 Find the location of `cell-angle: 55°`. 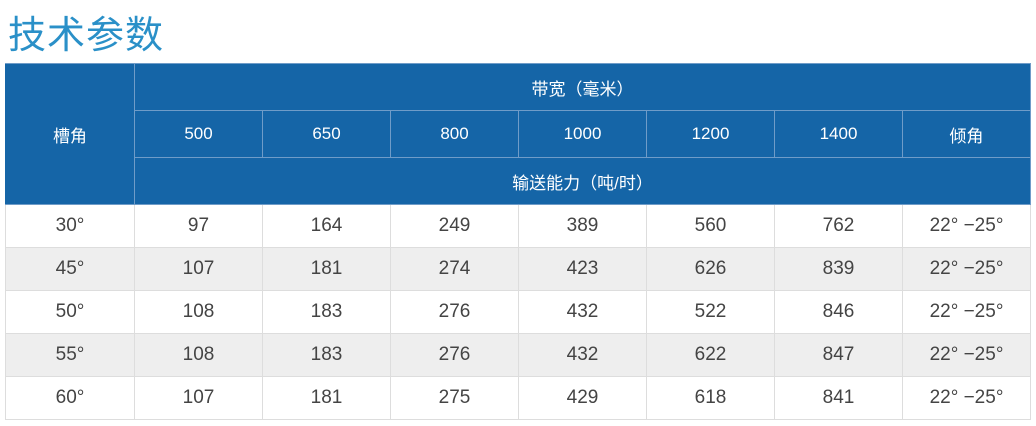

cell-angle: 55° is located at coordinates (70, 355).